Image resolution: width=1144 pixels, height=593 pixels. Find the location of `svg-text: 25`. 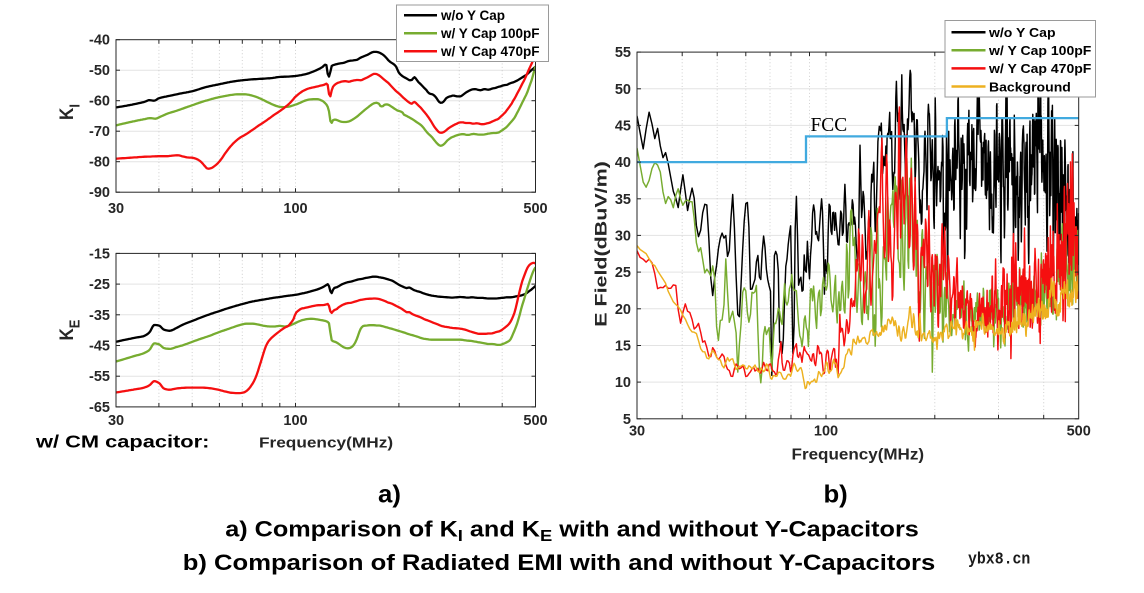

svg-text: 25 is located at coordinates (623, 273).